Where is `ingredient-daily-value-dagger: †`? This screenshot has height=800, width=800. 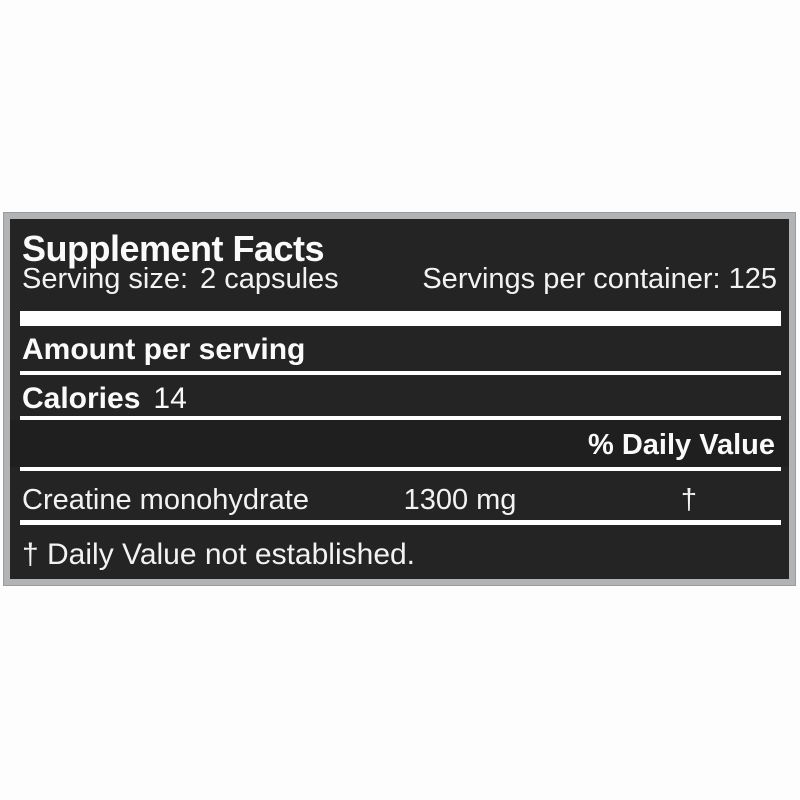 ingredient-daily-value-dagger: † is located at coordinates (689, 500).